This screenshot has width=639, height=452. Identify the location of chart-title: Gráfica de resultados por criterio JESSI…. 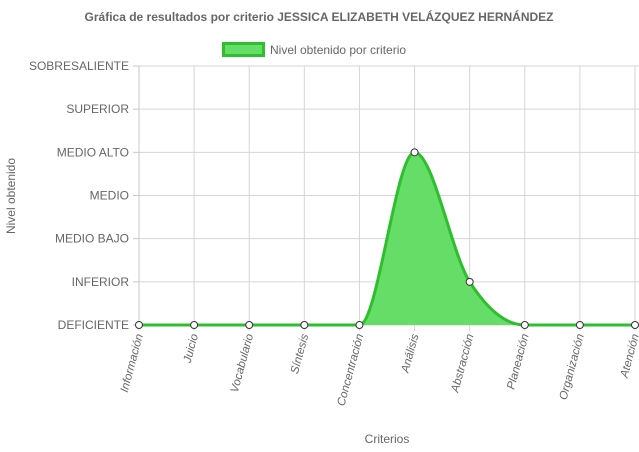
(319, 16).